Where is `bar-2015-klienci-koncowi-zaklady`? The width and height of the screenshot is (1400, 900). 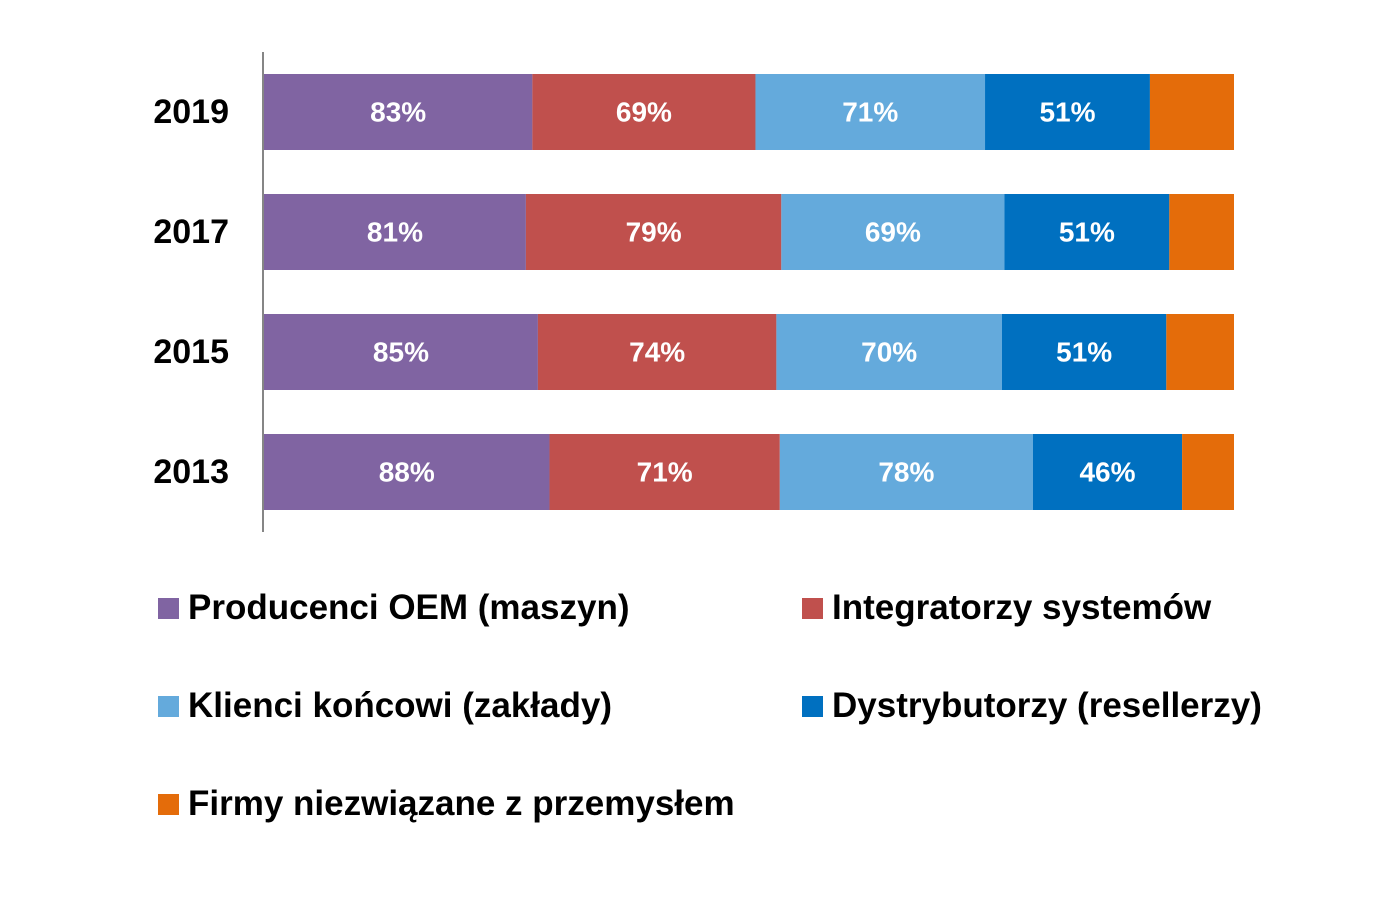
bar-2015-klienci-koncowi-zaklady is located at coordinates (889, 352).